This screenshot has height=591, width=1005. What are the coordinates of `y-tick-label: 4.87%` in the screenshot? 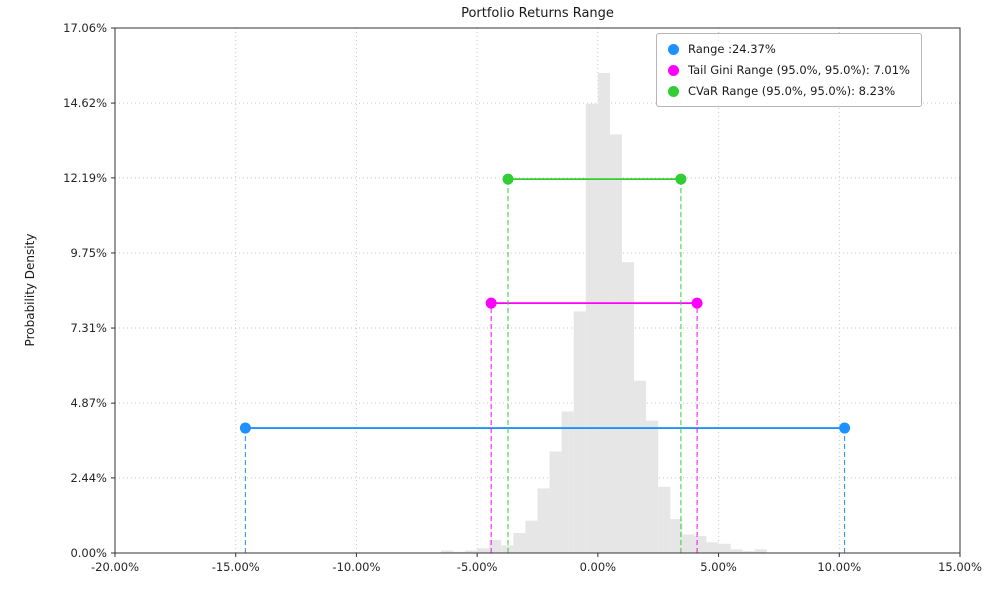 It's located at (88, 403).